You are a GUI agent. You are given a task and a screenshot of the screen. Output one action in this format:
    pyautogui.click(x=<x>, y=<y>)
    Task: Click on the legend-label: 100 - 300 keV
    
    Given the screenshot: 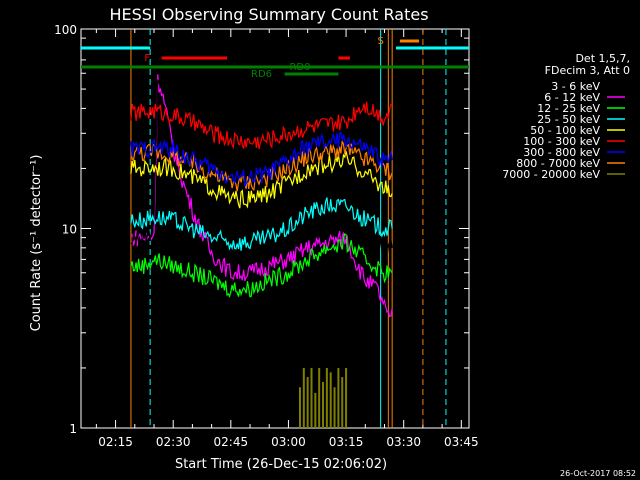 What is the action you would take?
    pyautogui.click(x=561, y=141)
    